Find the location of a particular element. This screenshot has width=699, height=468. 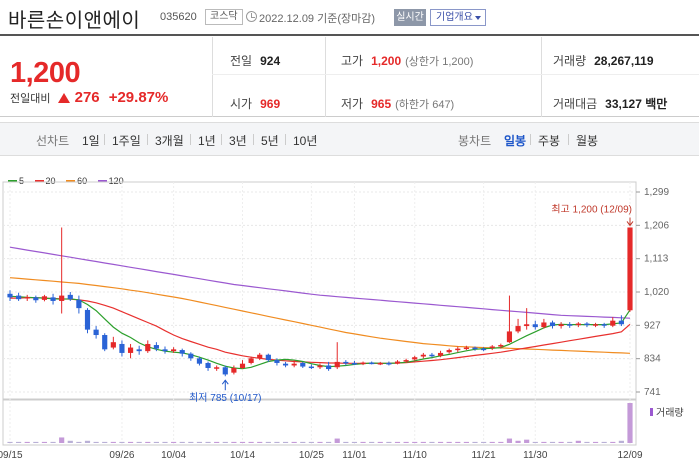

tab-1d: 1일 is located at coordinates (91, 141).